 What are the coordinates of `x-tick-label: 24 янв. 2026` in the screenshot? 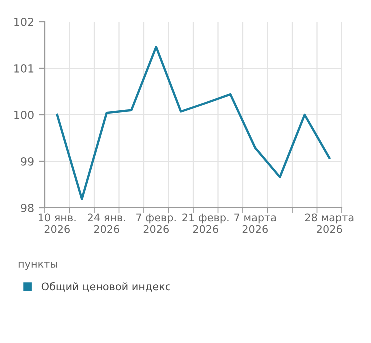 It's located at (107, 224).